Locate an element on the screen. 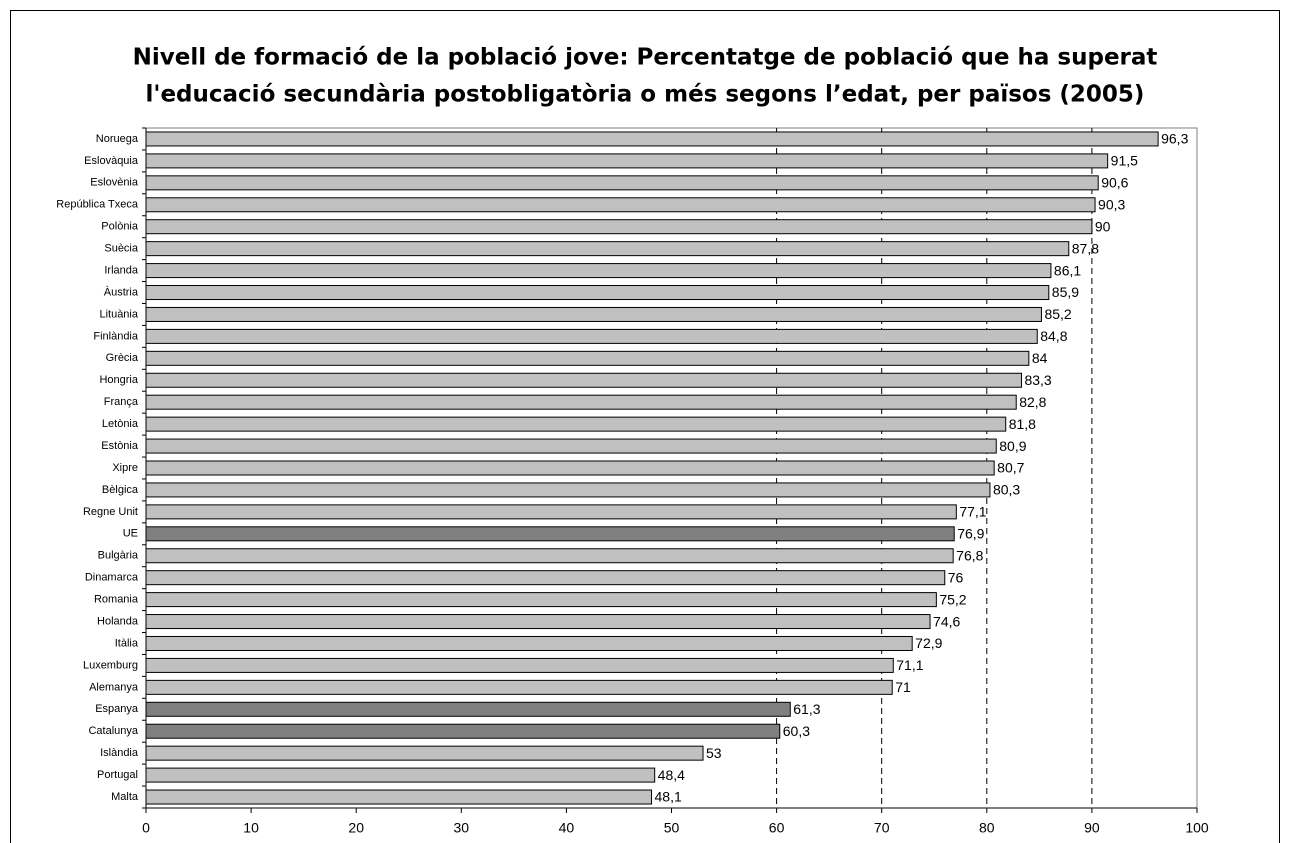 This screenshot has width=1290, height=843. y-tick-label: Eslovènia is located at coordinates (114, 183).